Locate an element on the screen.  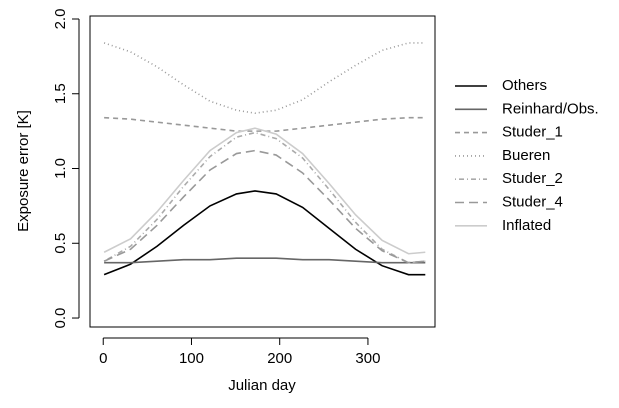
legend-label: Inflated is located at coordinates (526, 225).